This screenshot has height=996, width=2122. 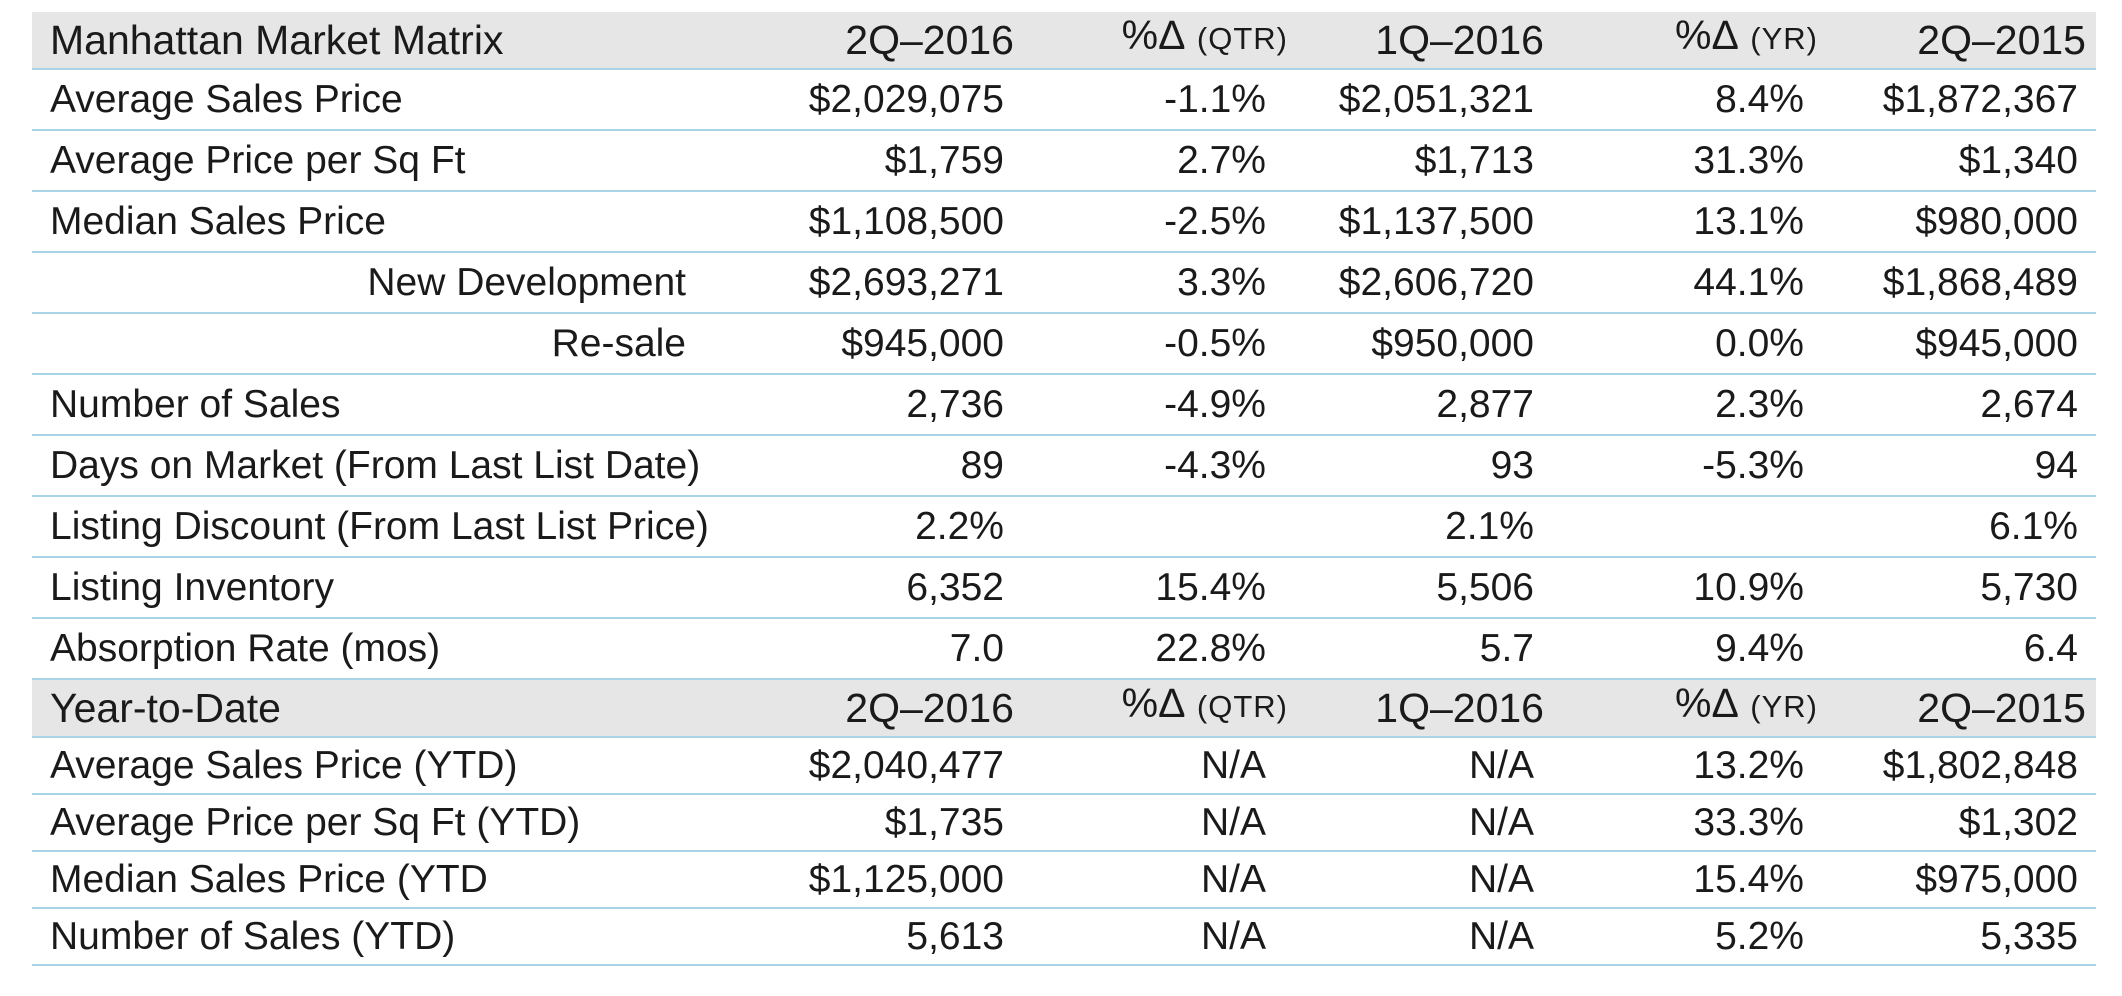 I want to click on row-label: Listing Inventory, so click(x=192, y=587).